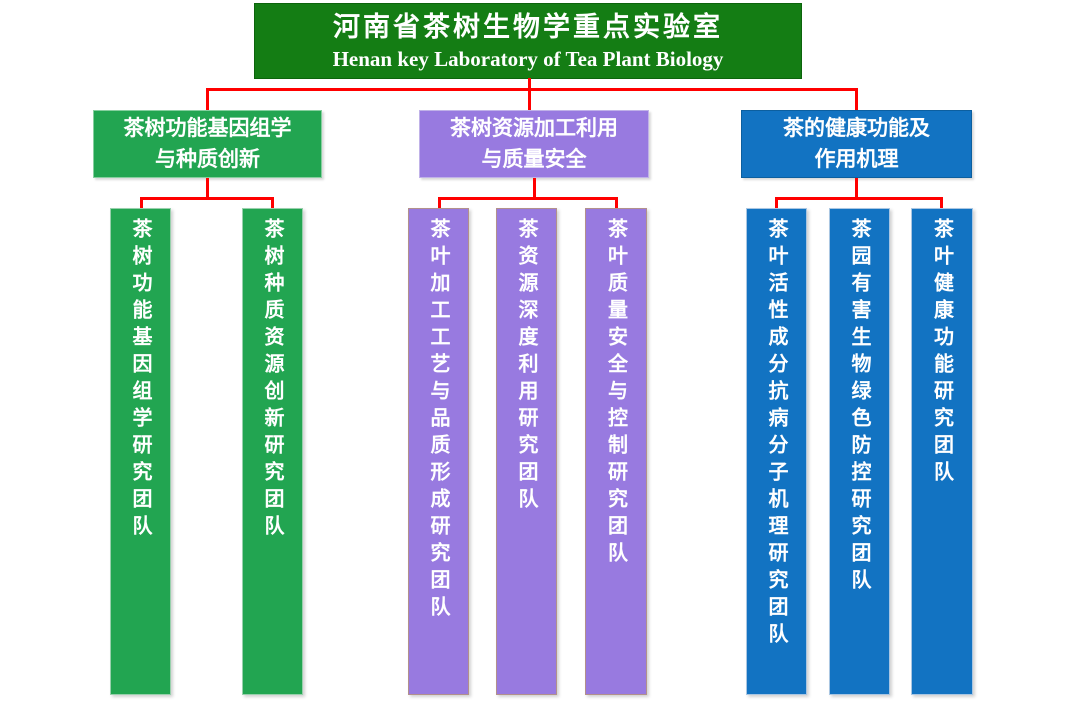 The image size is (1067, 708). I want to click on team-box-quality-safety-control: 茶叶质量安全与控制研究团队, so click(616, 451).